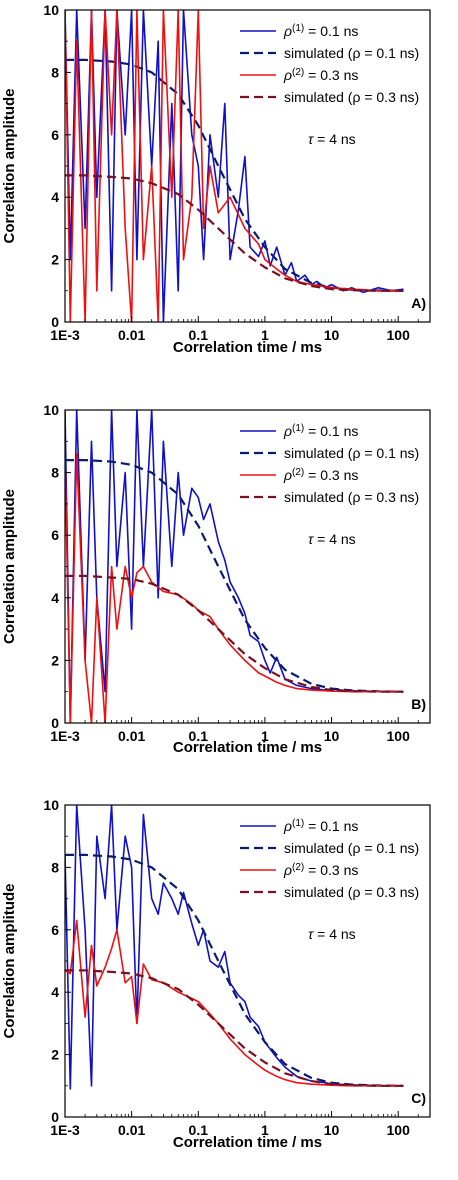 The width and height of the screenshot is (458, 1180). What do you see at coordinates (418, 1098) in the screenshot?
I see `panel-letter: C)` at bounding box center [418, 1098].